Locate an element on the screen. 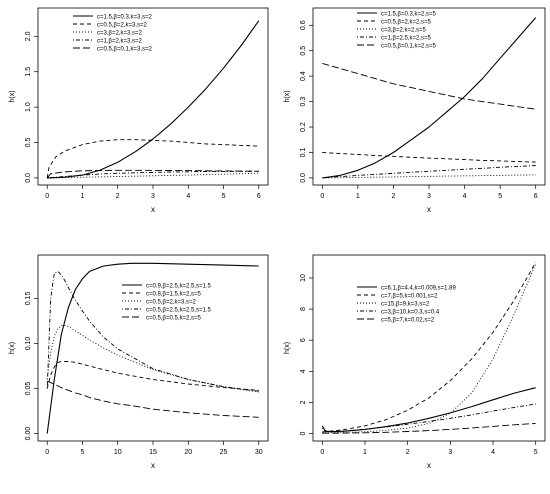  legend-label: c=1,β=2,k=3,s=2 is located at coordinates (119, 41).